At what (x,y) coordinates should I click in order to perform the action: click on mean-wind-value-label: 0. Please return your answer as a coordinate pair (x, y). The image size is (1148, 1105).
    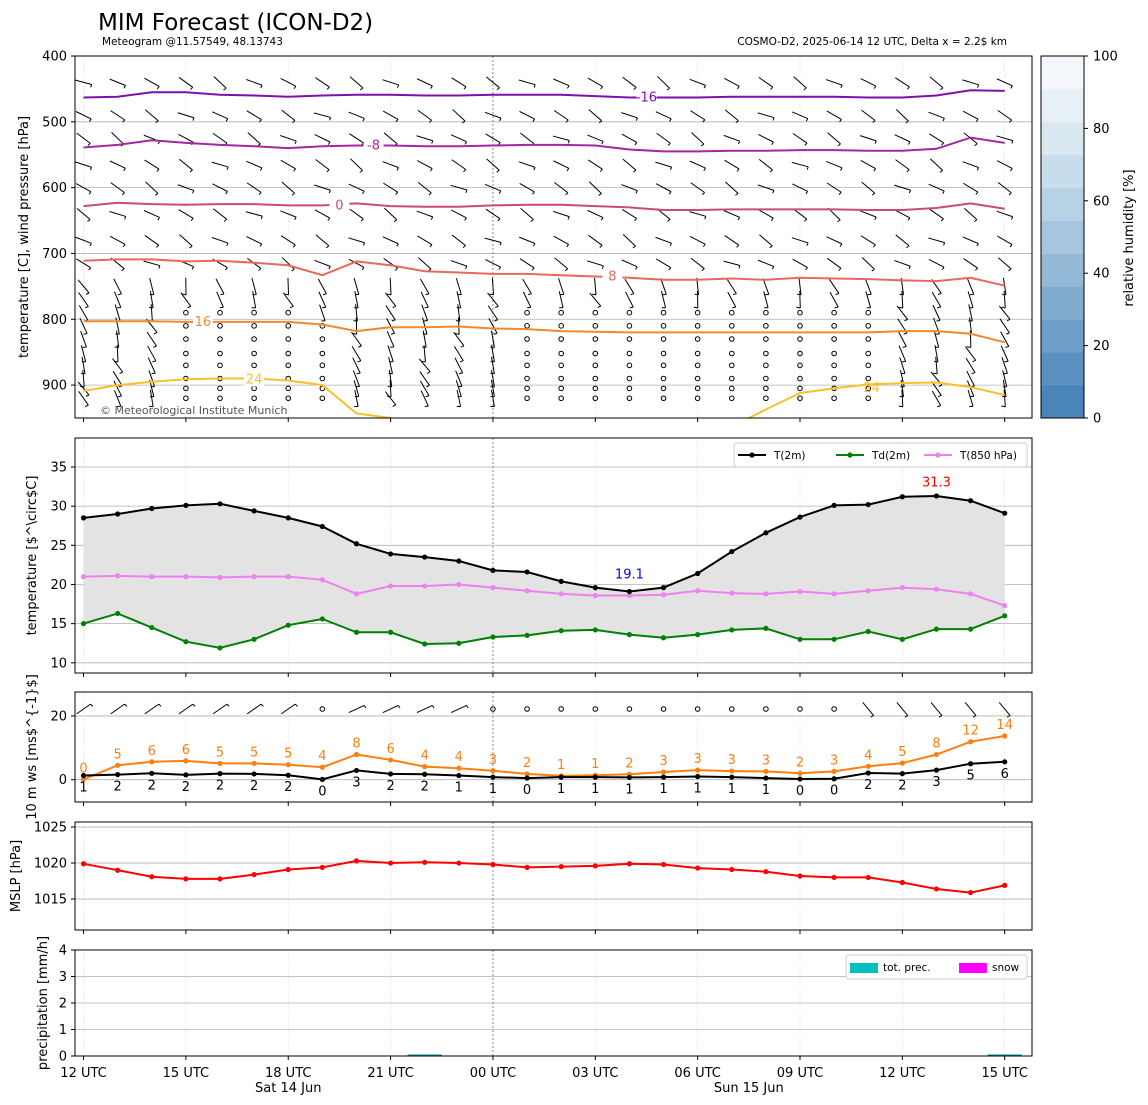
    Looking at the image, I should click on (322, 791).